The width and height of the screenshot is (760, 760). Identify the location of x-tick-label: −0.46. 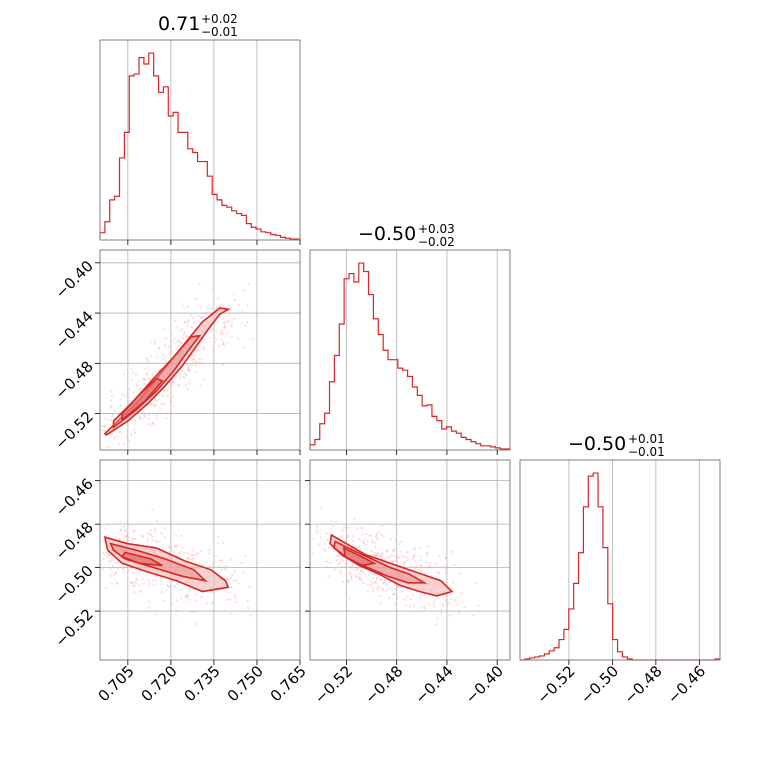
(686, 684).